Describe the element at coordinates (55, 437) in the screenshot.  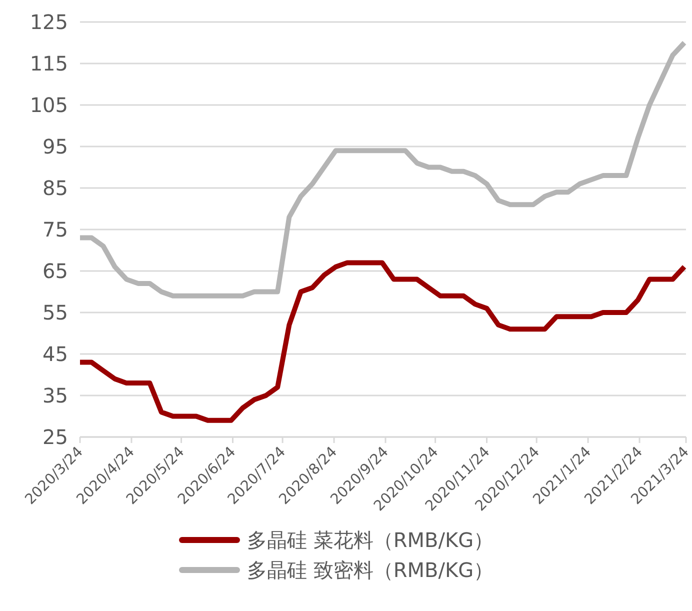
I see `y-tick-label: 25` at that location.